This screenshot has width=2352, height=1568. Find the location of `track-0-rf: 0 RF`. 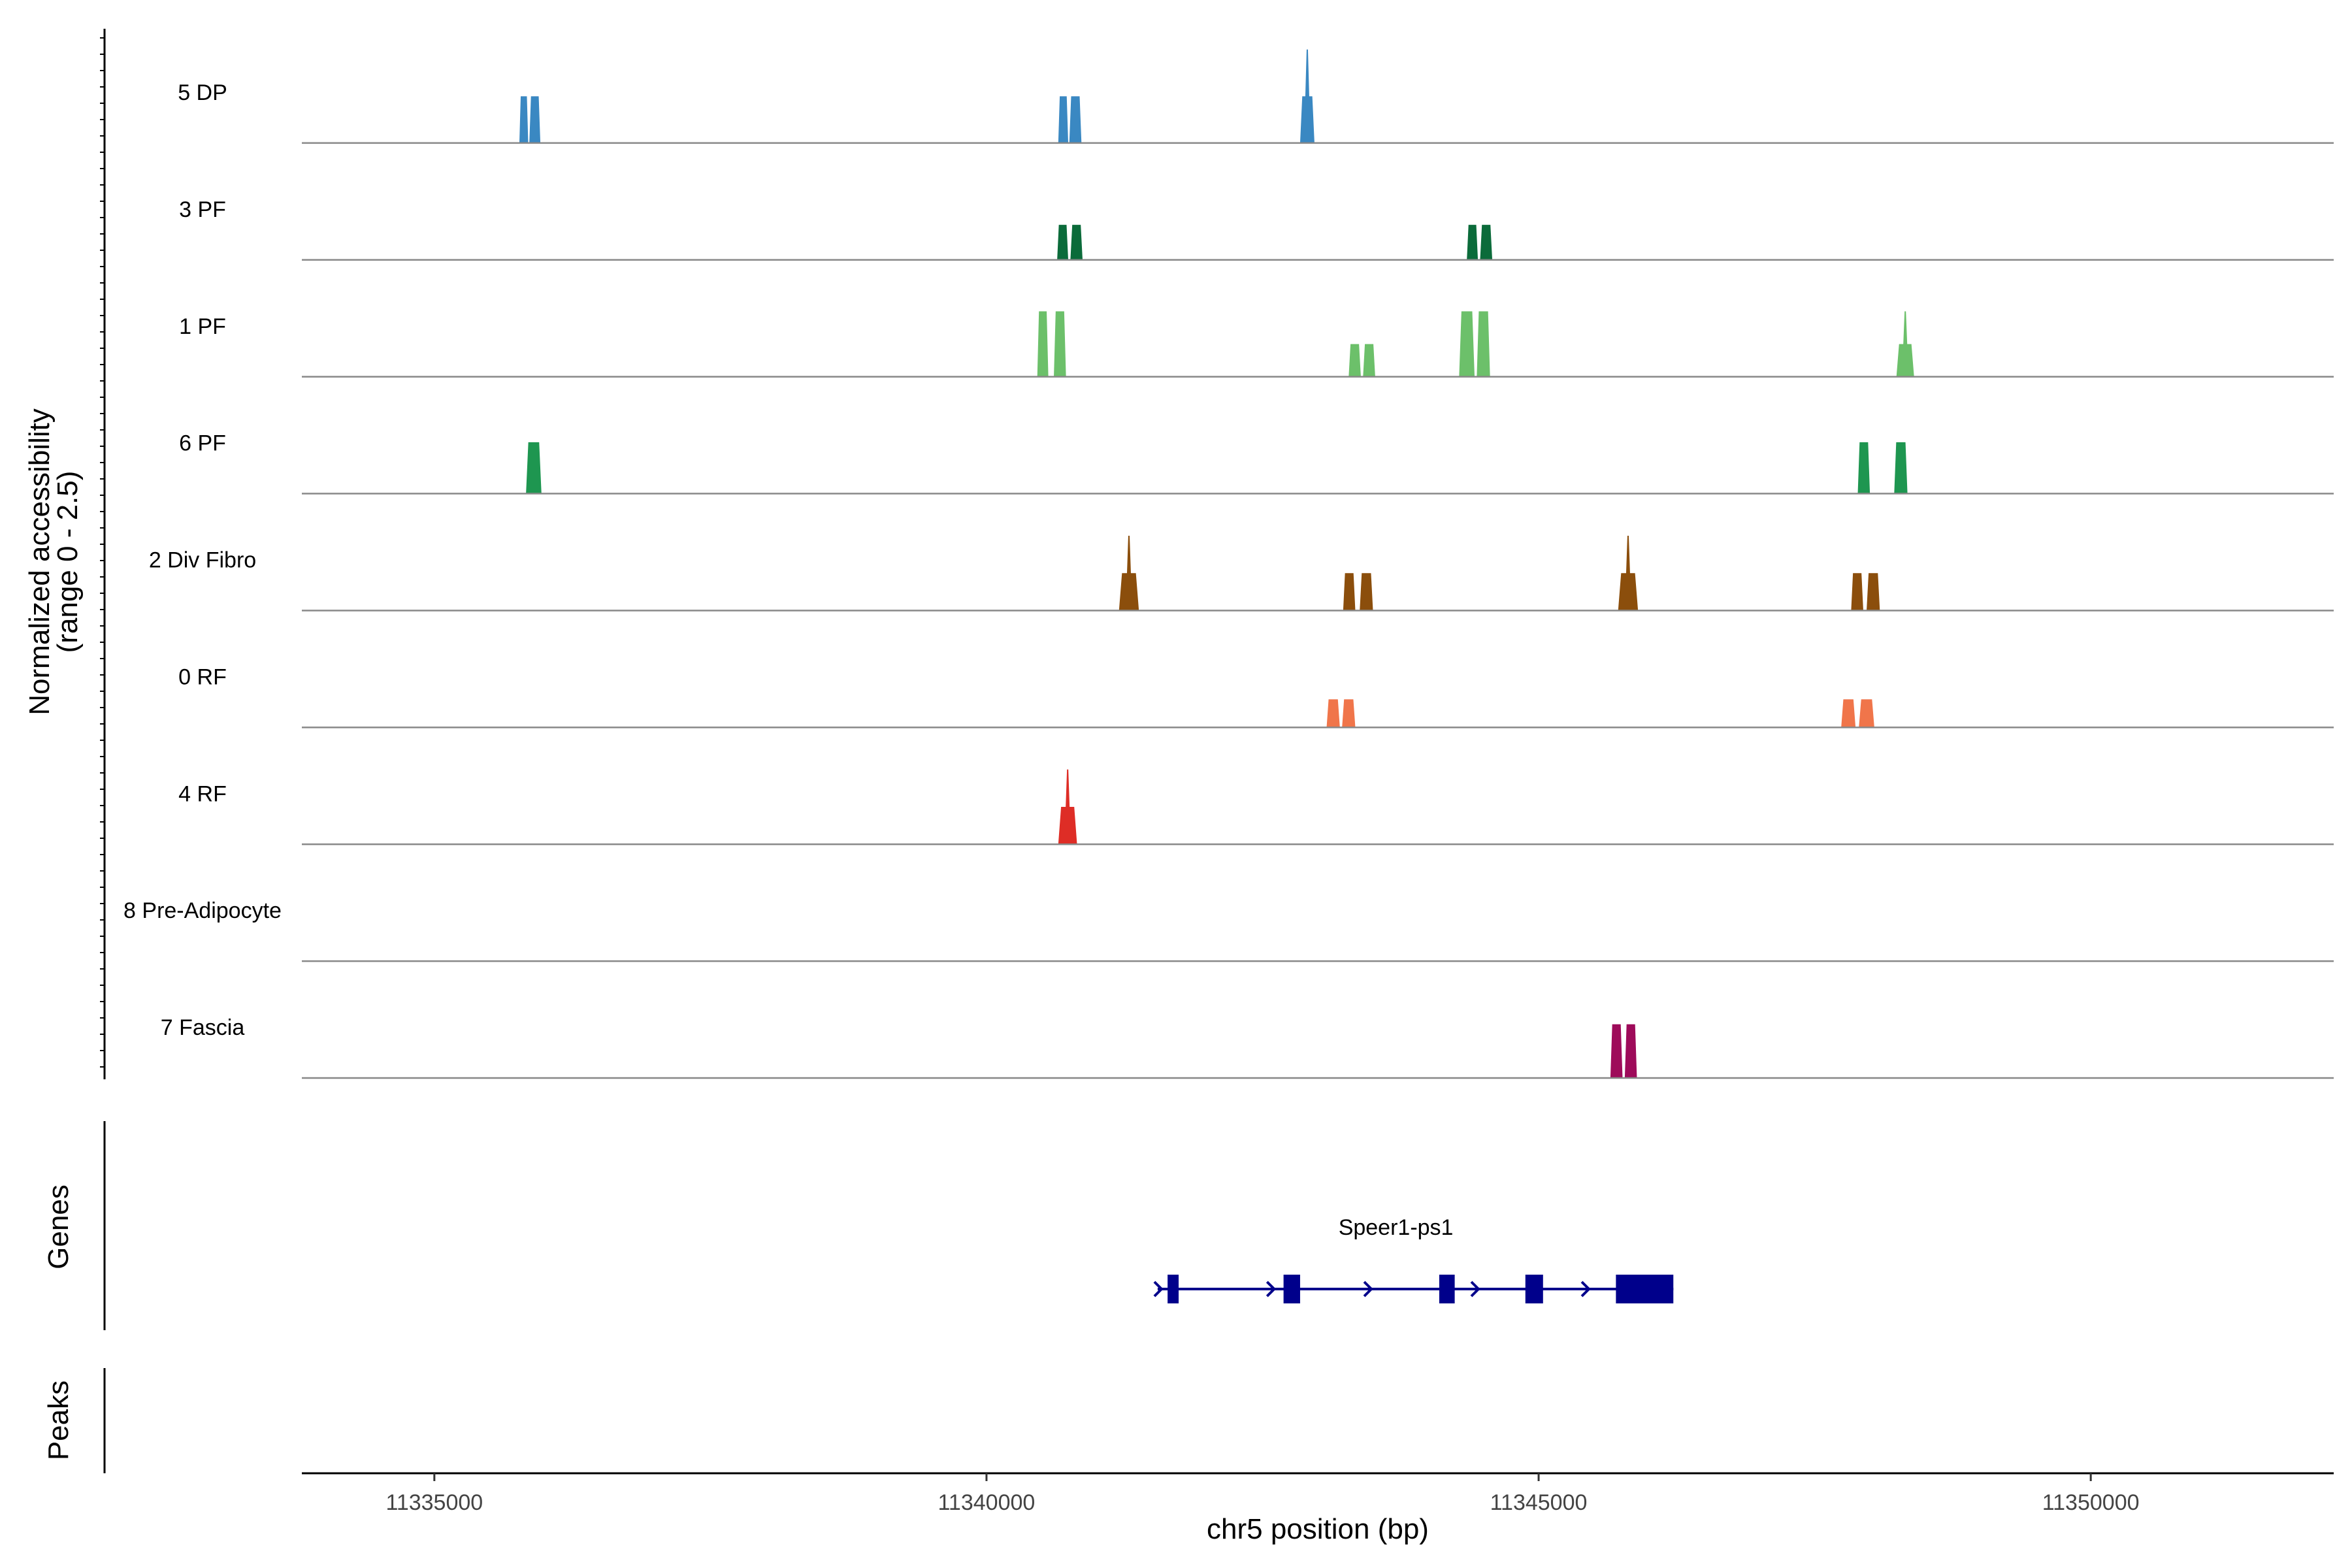

track-0-rf: 0 RF is located at coordinates (1256, 696).